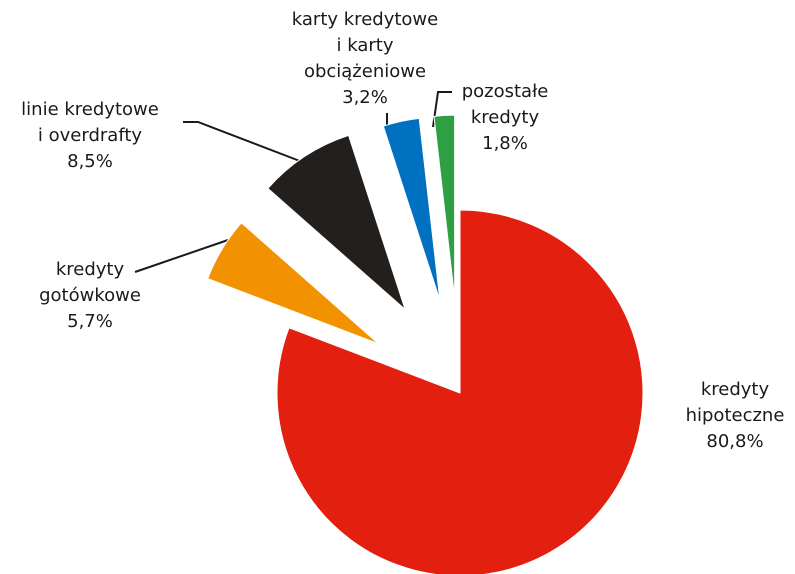 This screenshot has width=795, height=574. Describe the element at coordinates (90, 161) in the screenshot. I see `value-label: 8,5%` at that location.